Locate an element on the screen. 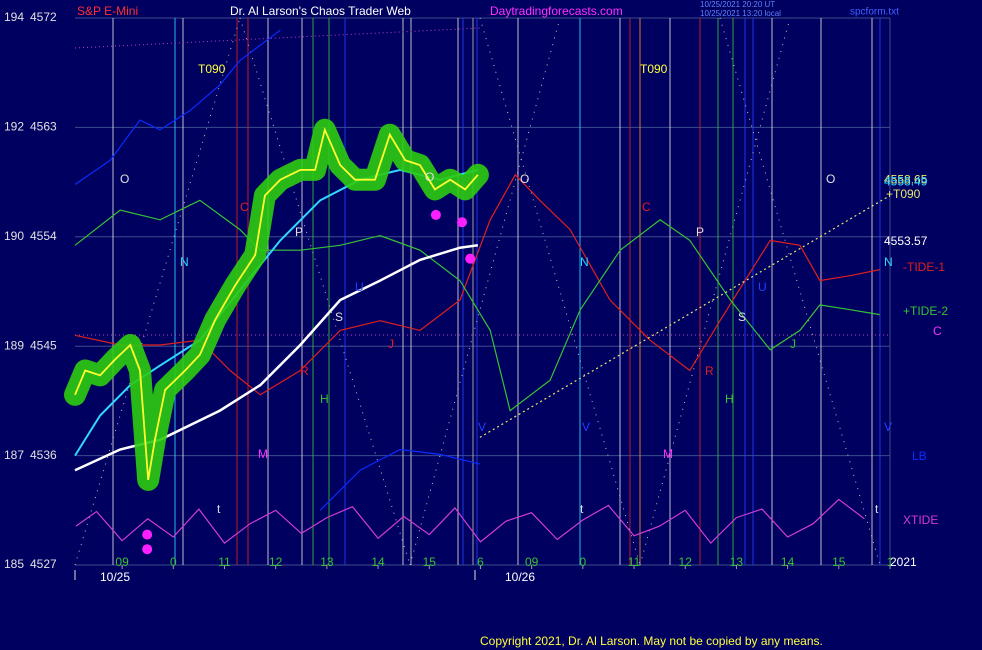 The image size is (982, 650). series-label: -TIDE-1 is located at coordinates (924, 267).